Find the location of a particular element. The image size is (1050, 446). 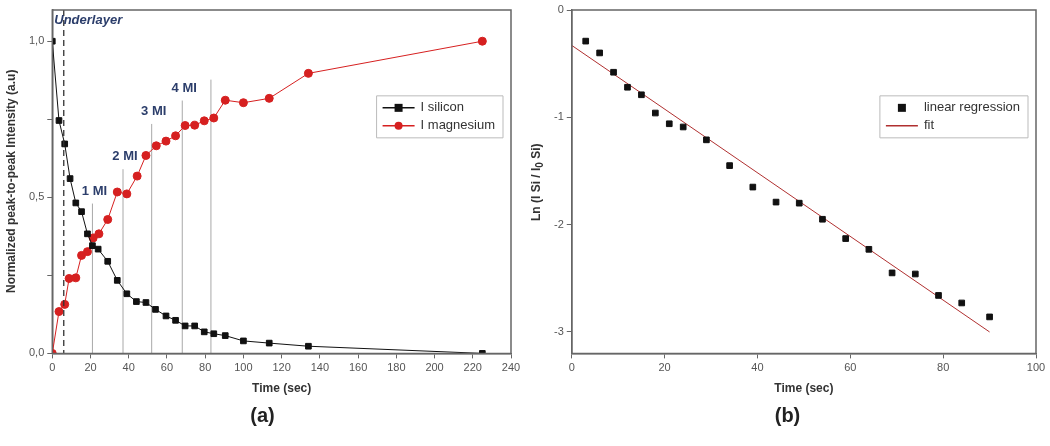

x-tick-label: 220 is located at coordinates (472, 367).